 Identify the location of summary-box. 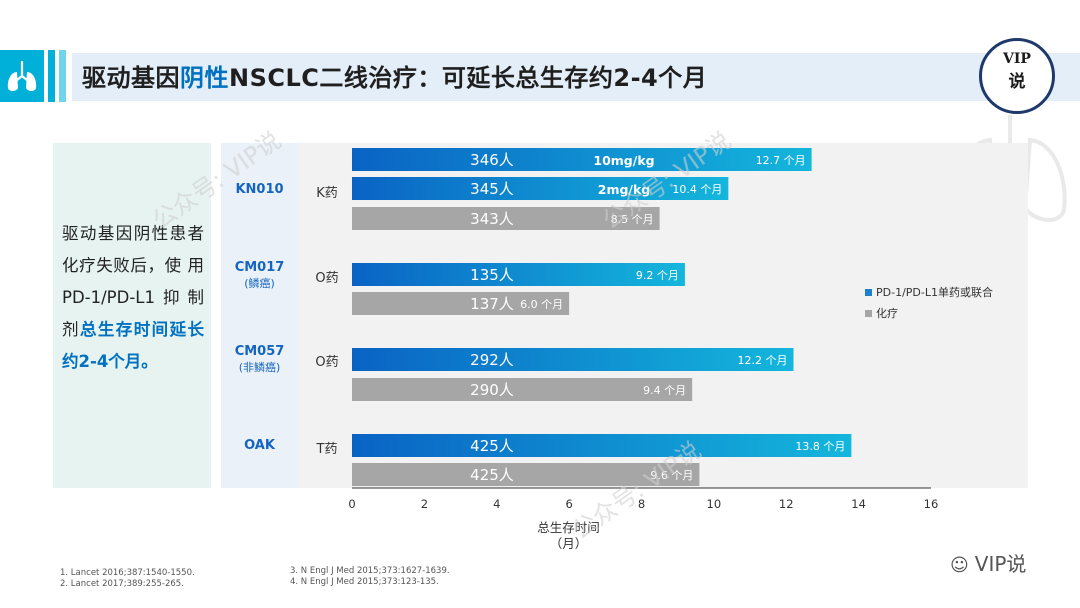
(132, 315).